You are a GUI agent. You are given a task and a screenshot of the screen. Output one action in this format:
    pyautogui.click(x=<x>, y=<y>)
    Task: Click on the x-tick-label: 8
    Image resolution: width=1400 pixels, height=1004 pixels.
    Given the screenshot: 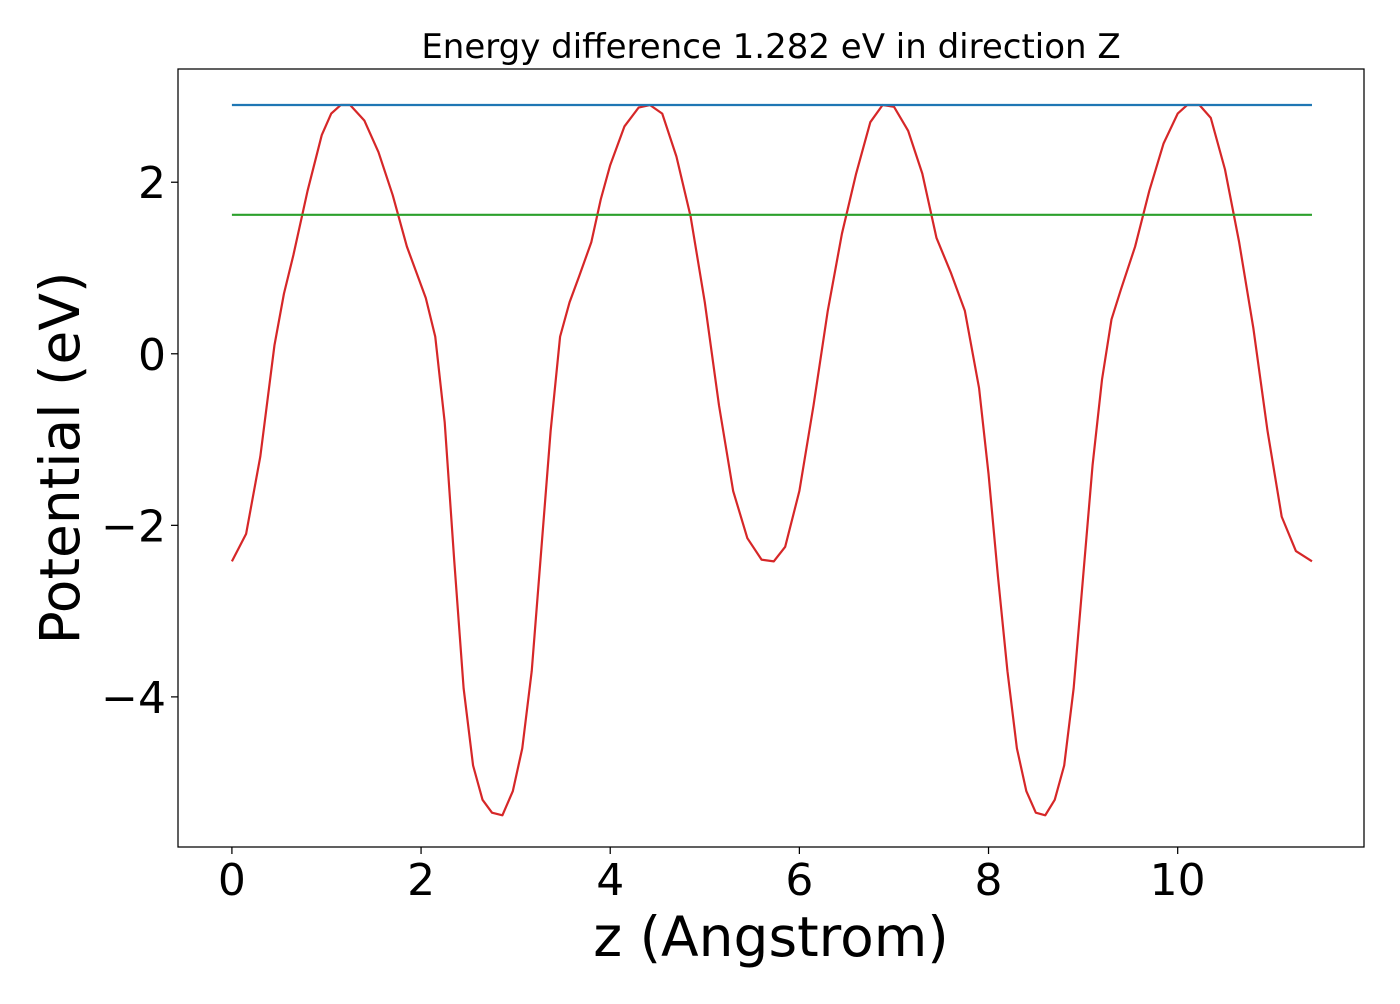 What is the action you would take?
    pyautogui.click(x=989, y=880)
    